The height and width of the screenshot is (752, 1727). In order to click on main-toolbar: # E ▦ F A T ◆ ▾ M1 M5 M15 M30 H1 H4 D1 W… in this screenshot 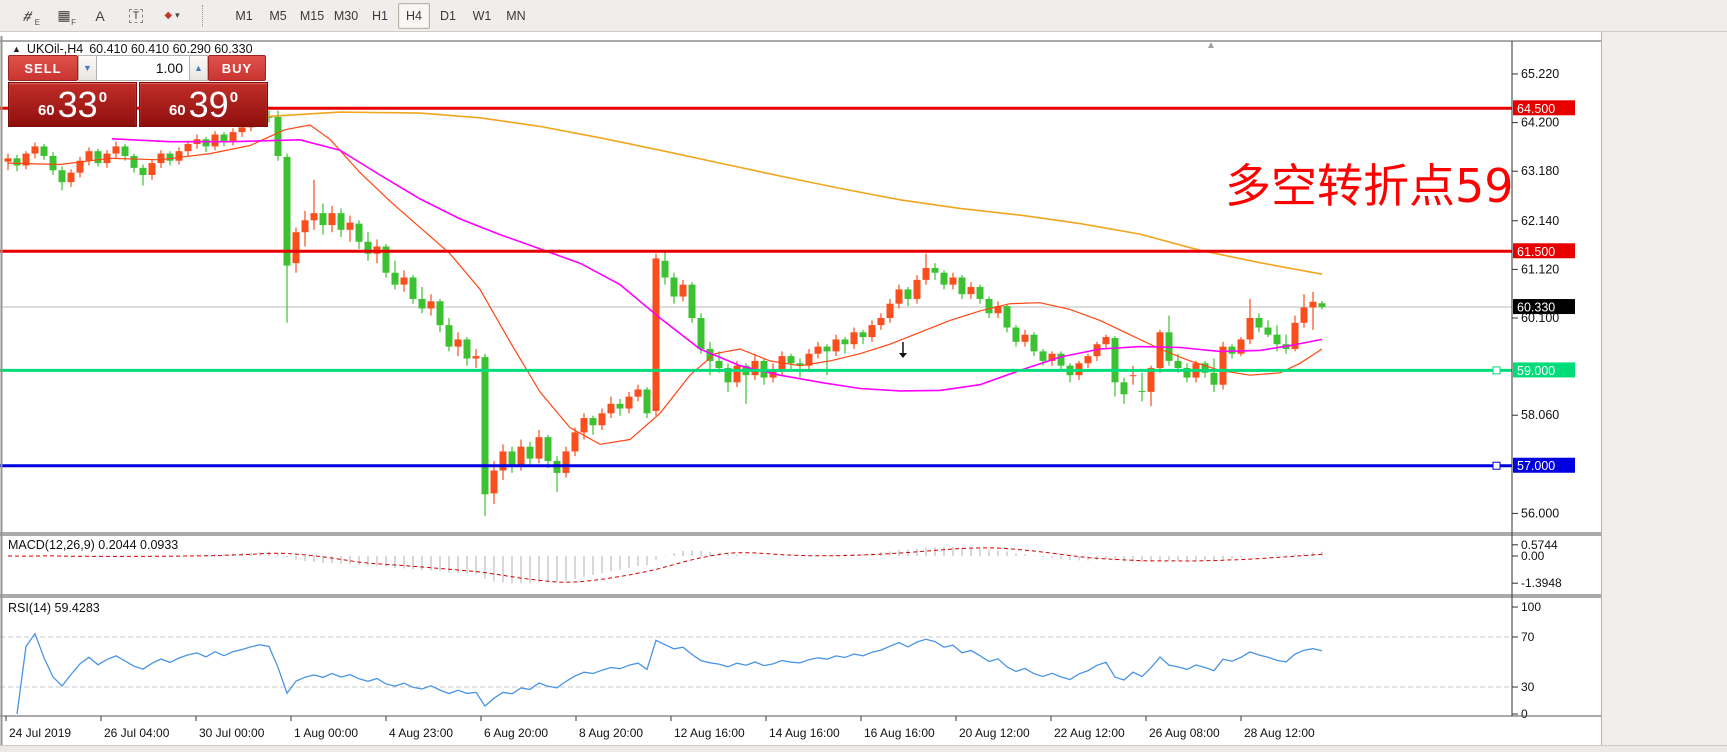, I will do `click(863, 16)`.